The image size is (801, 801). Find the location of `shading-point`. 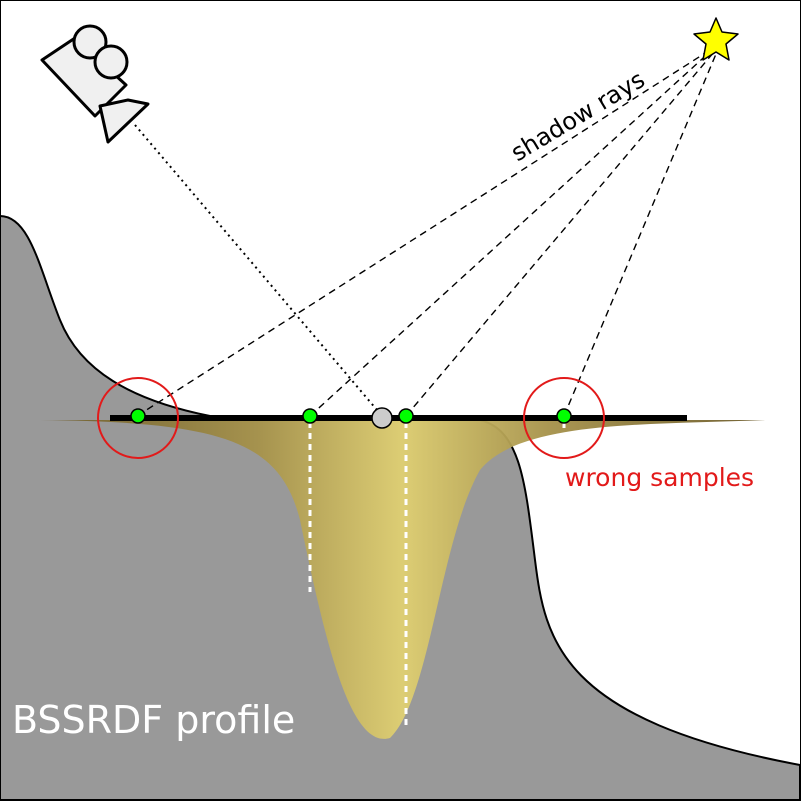

shading-point is located at coordinates (382, 418).